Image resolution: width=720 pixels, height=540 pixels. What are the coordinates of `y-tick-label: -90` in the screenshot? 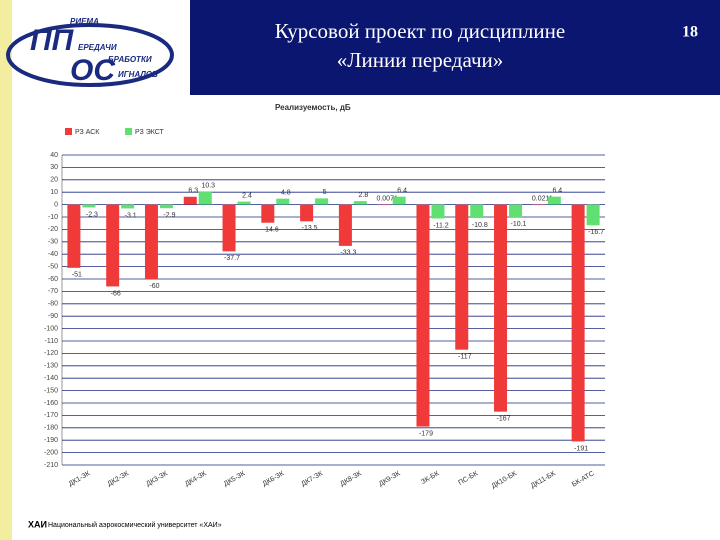 It's located at (53, 316).